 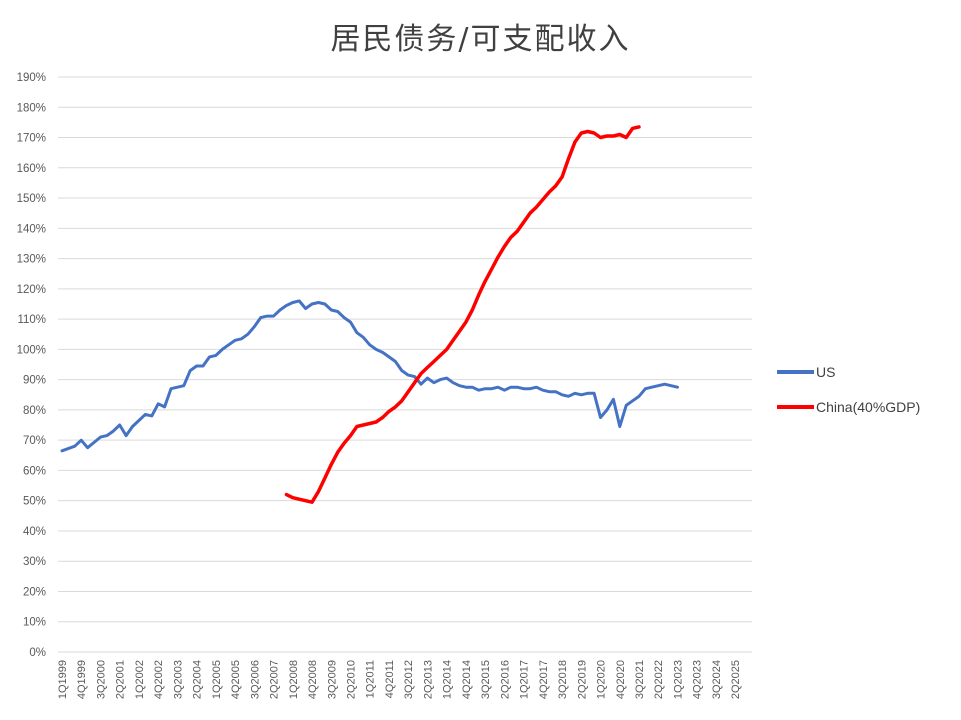 What do you see at coordinates (428, 679) in the screenshot?
I see `x-tick-label: 2Q2013` at bounding box center [428, 679].